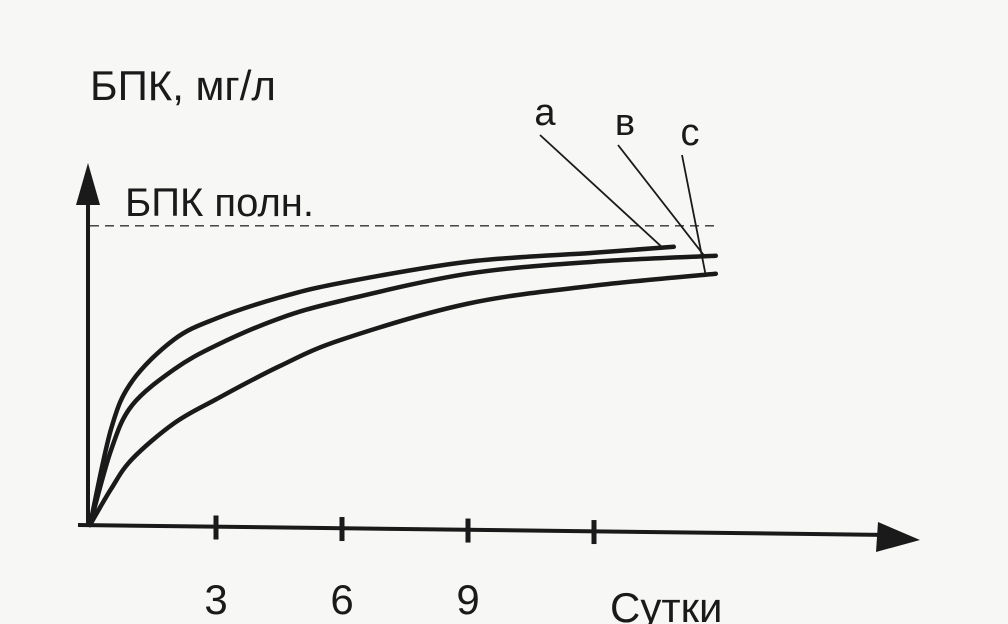 The width and height of the screenshot is (1008, 624). What do you see at coordinates (690, 133) in the screenshot?
I see `series-label: с` at bounding box center [690, 133].